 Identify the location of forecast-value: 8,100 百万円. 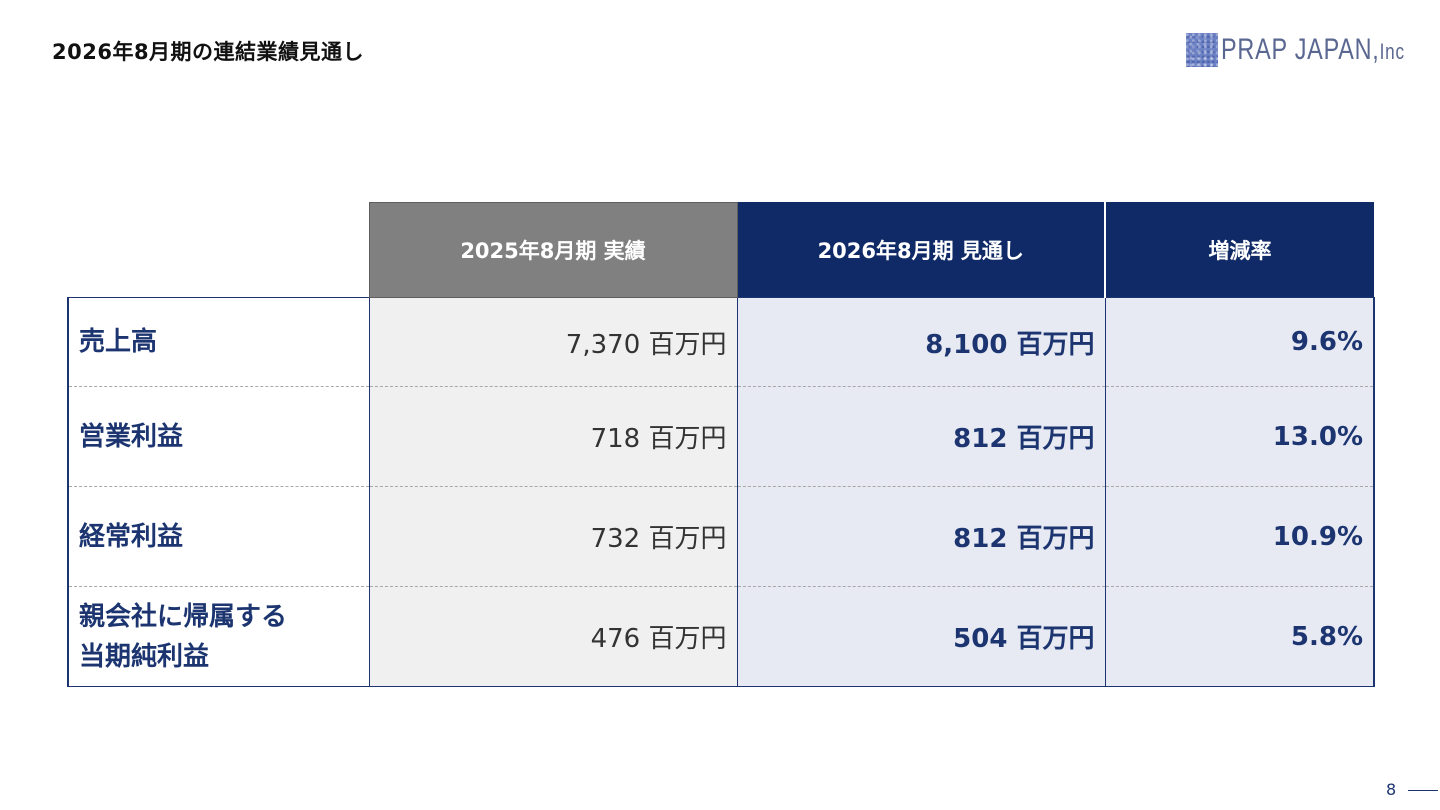
(921, 342).